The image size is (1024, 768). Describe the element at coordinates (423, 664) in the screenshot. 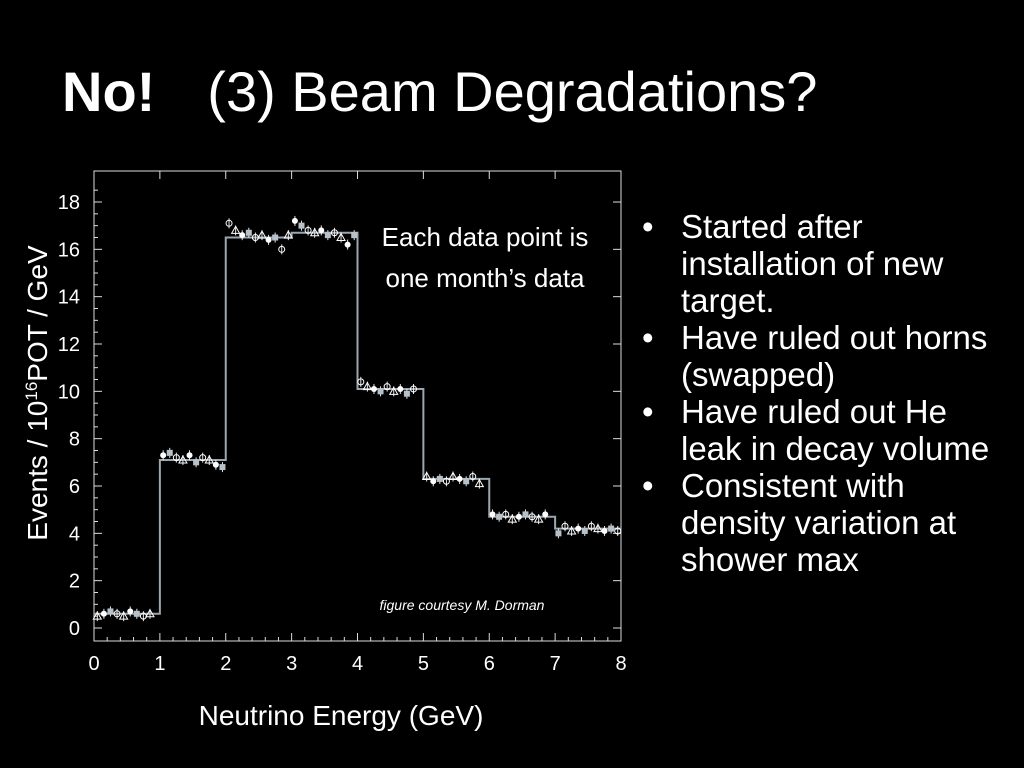

I see `x-tick-label: 5` at that location.